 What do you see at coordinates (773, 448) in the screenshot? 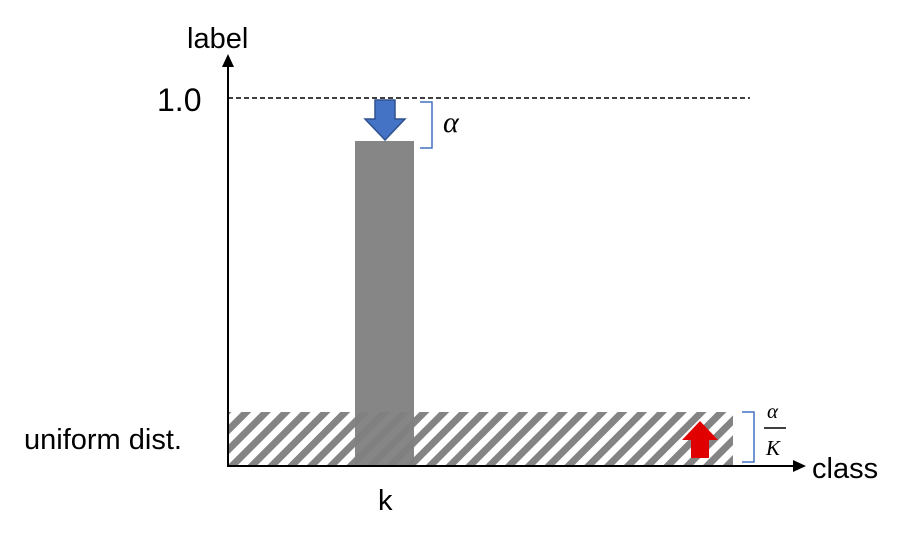
I see `fraction-denominator: K` at bounding box center [773, 448].